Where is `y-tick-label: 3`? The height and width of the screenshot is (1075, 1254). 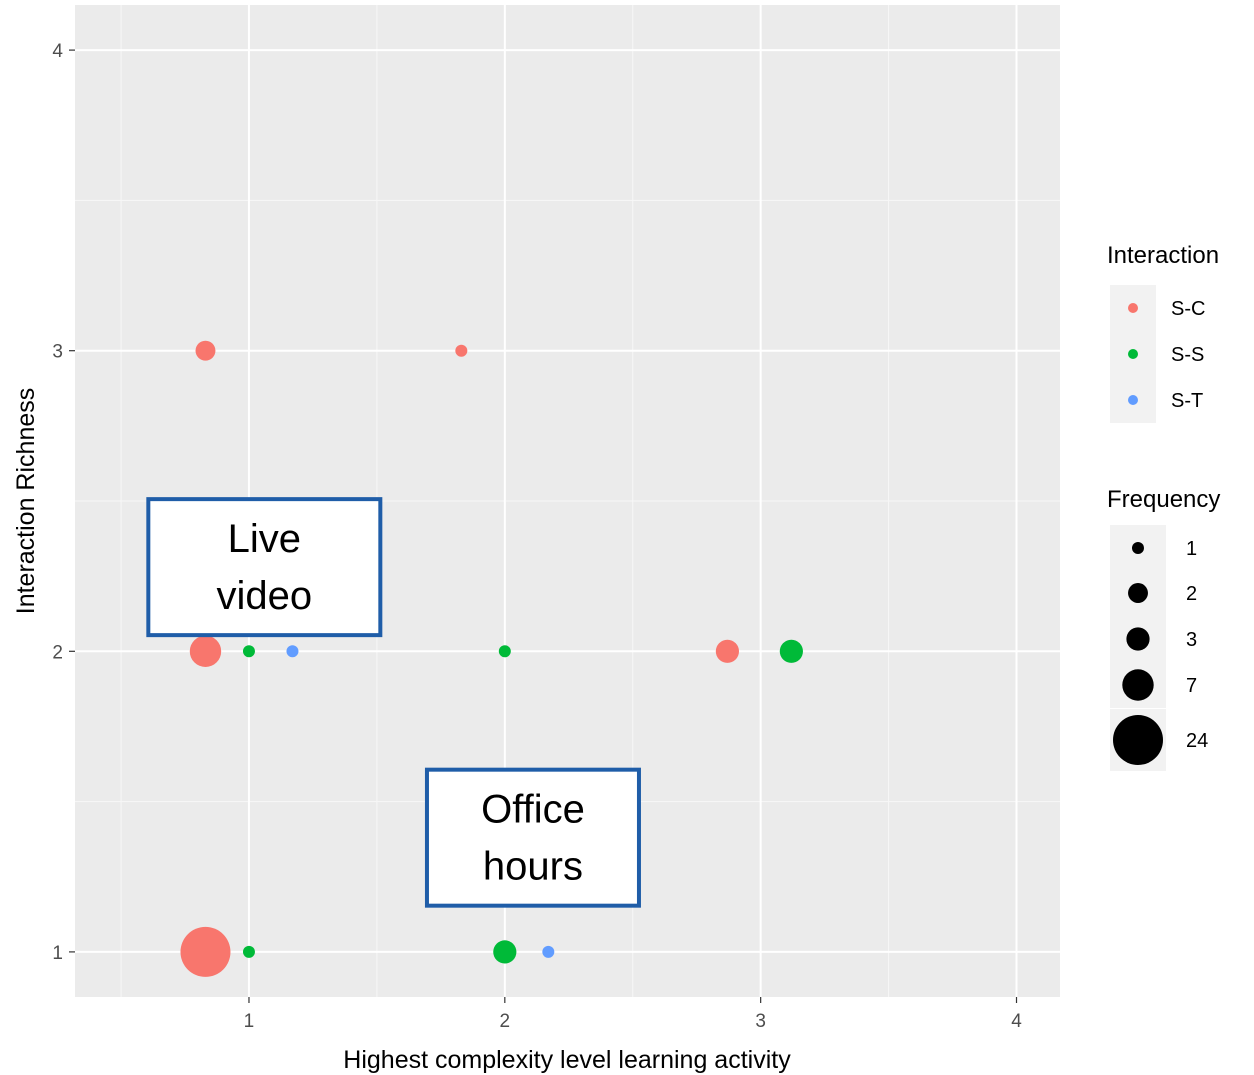
y-tick-label: 3 is located at coordinates (57, 352).